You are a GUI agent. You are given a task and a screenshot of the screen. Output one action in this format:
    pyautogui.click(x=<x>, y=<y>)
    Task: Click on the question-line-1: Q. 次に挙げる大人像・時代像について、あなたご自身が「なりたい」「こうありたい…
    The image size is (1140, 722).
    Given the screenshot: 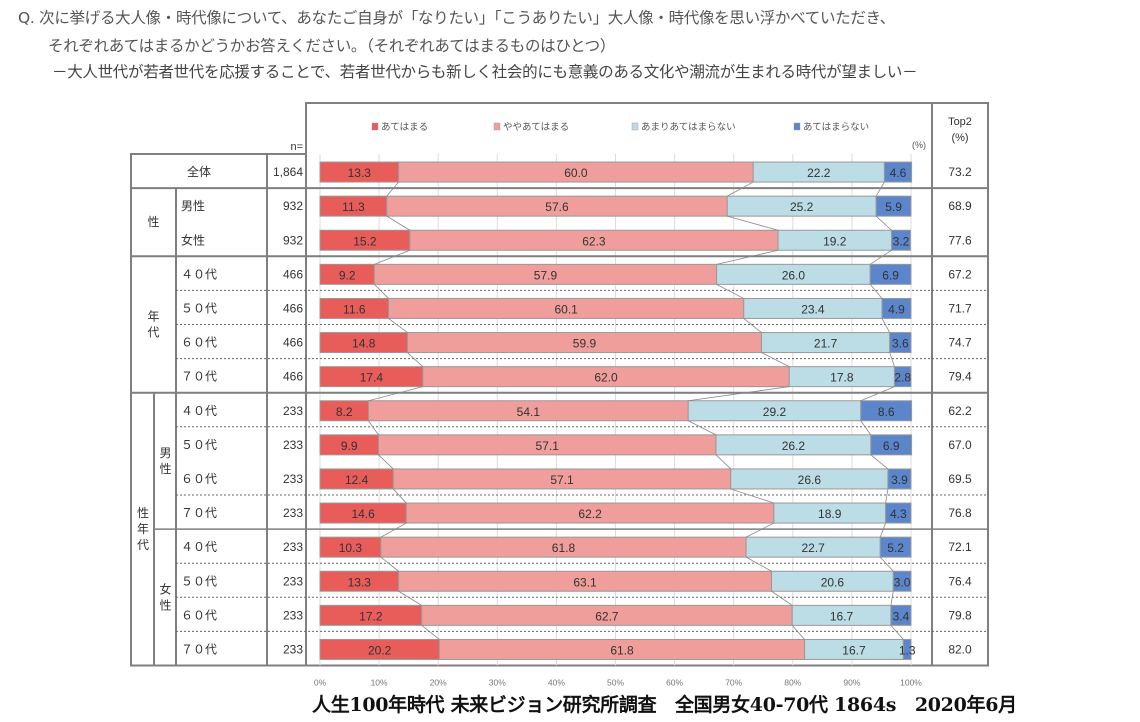 What is the action you would take?
    pyautogui.click(x=456, y=18)
    